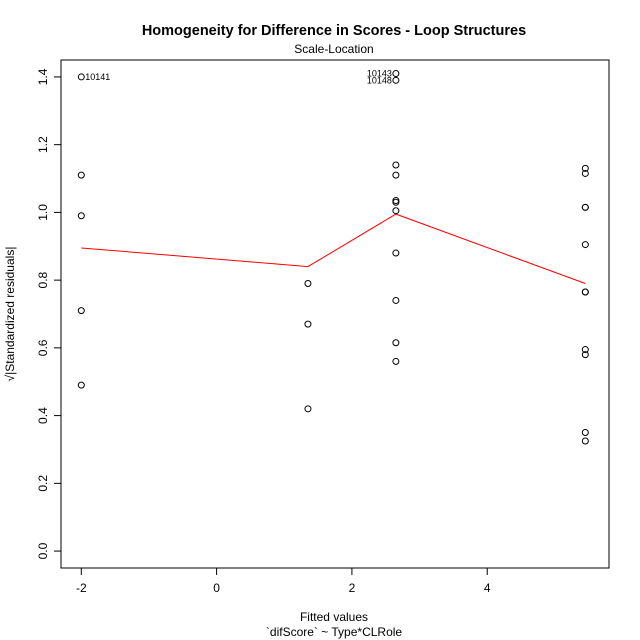  I want to click on y-tick-label: 0.8, so click(43, 279).